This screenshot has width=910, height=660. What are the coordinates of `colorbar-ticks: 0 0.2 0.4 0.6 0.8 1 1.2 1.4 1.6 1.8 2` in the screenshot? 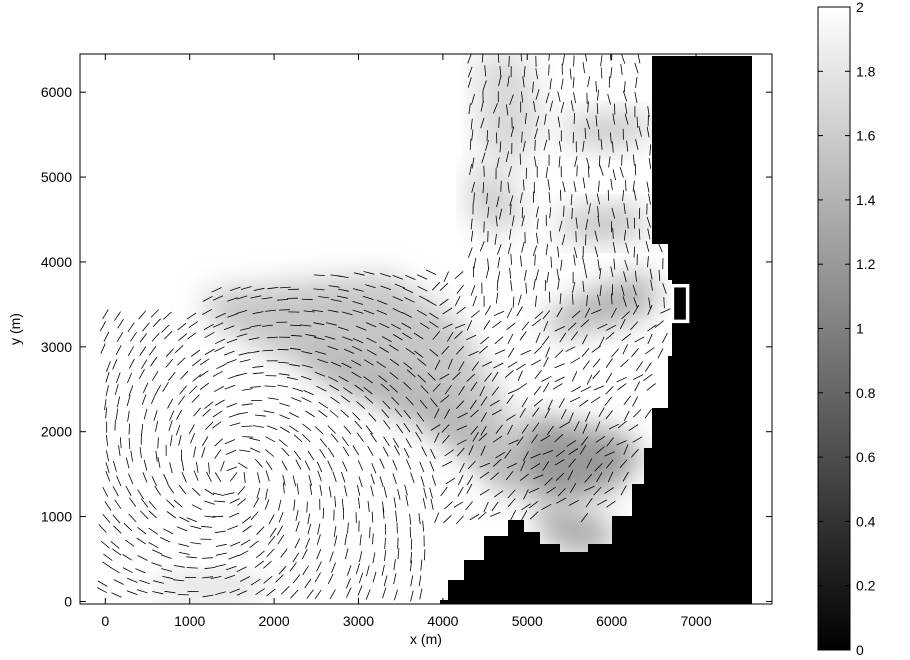 It's located at (847, 329).